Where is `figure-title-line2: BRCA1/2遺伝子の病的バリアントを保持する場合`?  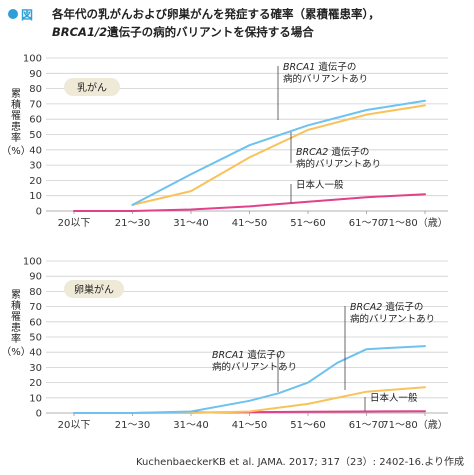 figure-title-line2: BRCA1/2遺伝子の病的バリアントを保持する場合 is located at coordinates (183, 32).